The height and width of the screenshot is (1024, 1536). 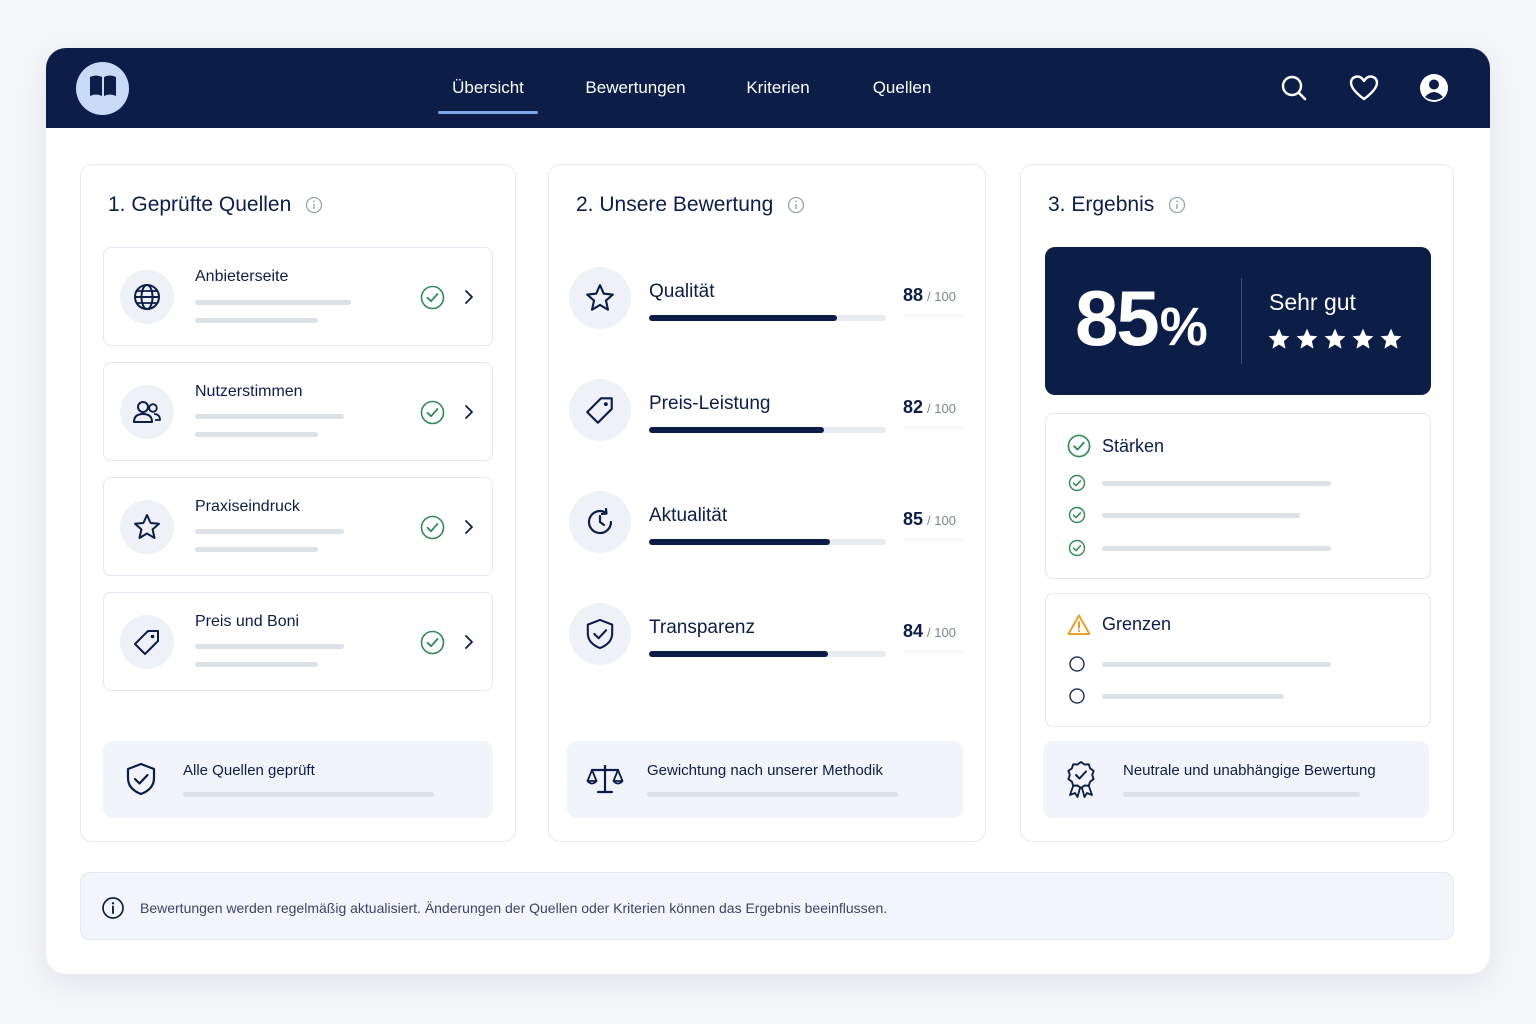 I want to click on rating-title-text: Unsere Bewertung, so click(x=686, y=204).